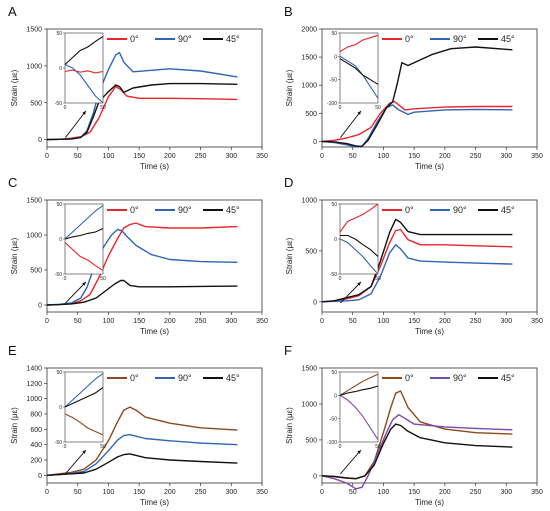 The image size is (550, 511). I want to click on inset-y-tick-label: -100, so click(332, 104).